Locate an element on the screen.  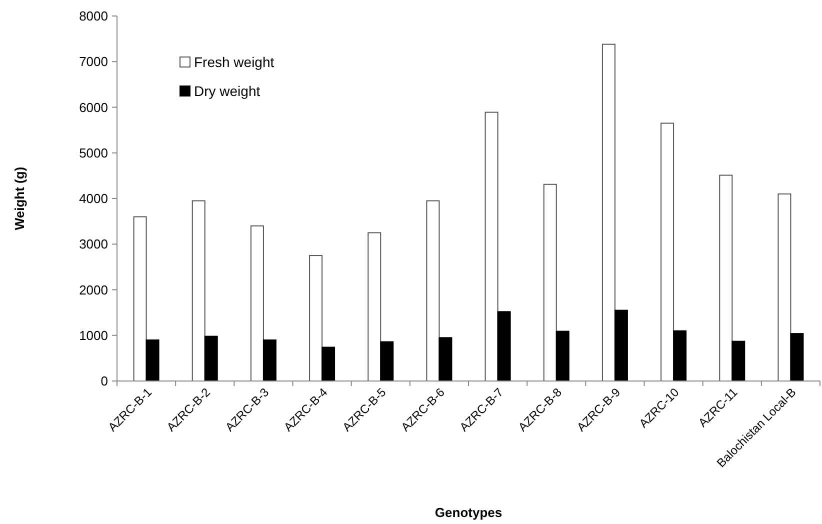
y-tick-label: 4000 is located at coordinates (93, 198).